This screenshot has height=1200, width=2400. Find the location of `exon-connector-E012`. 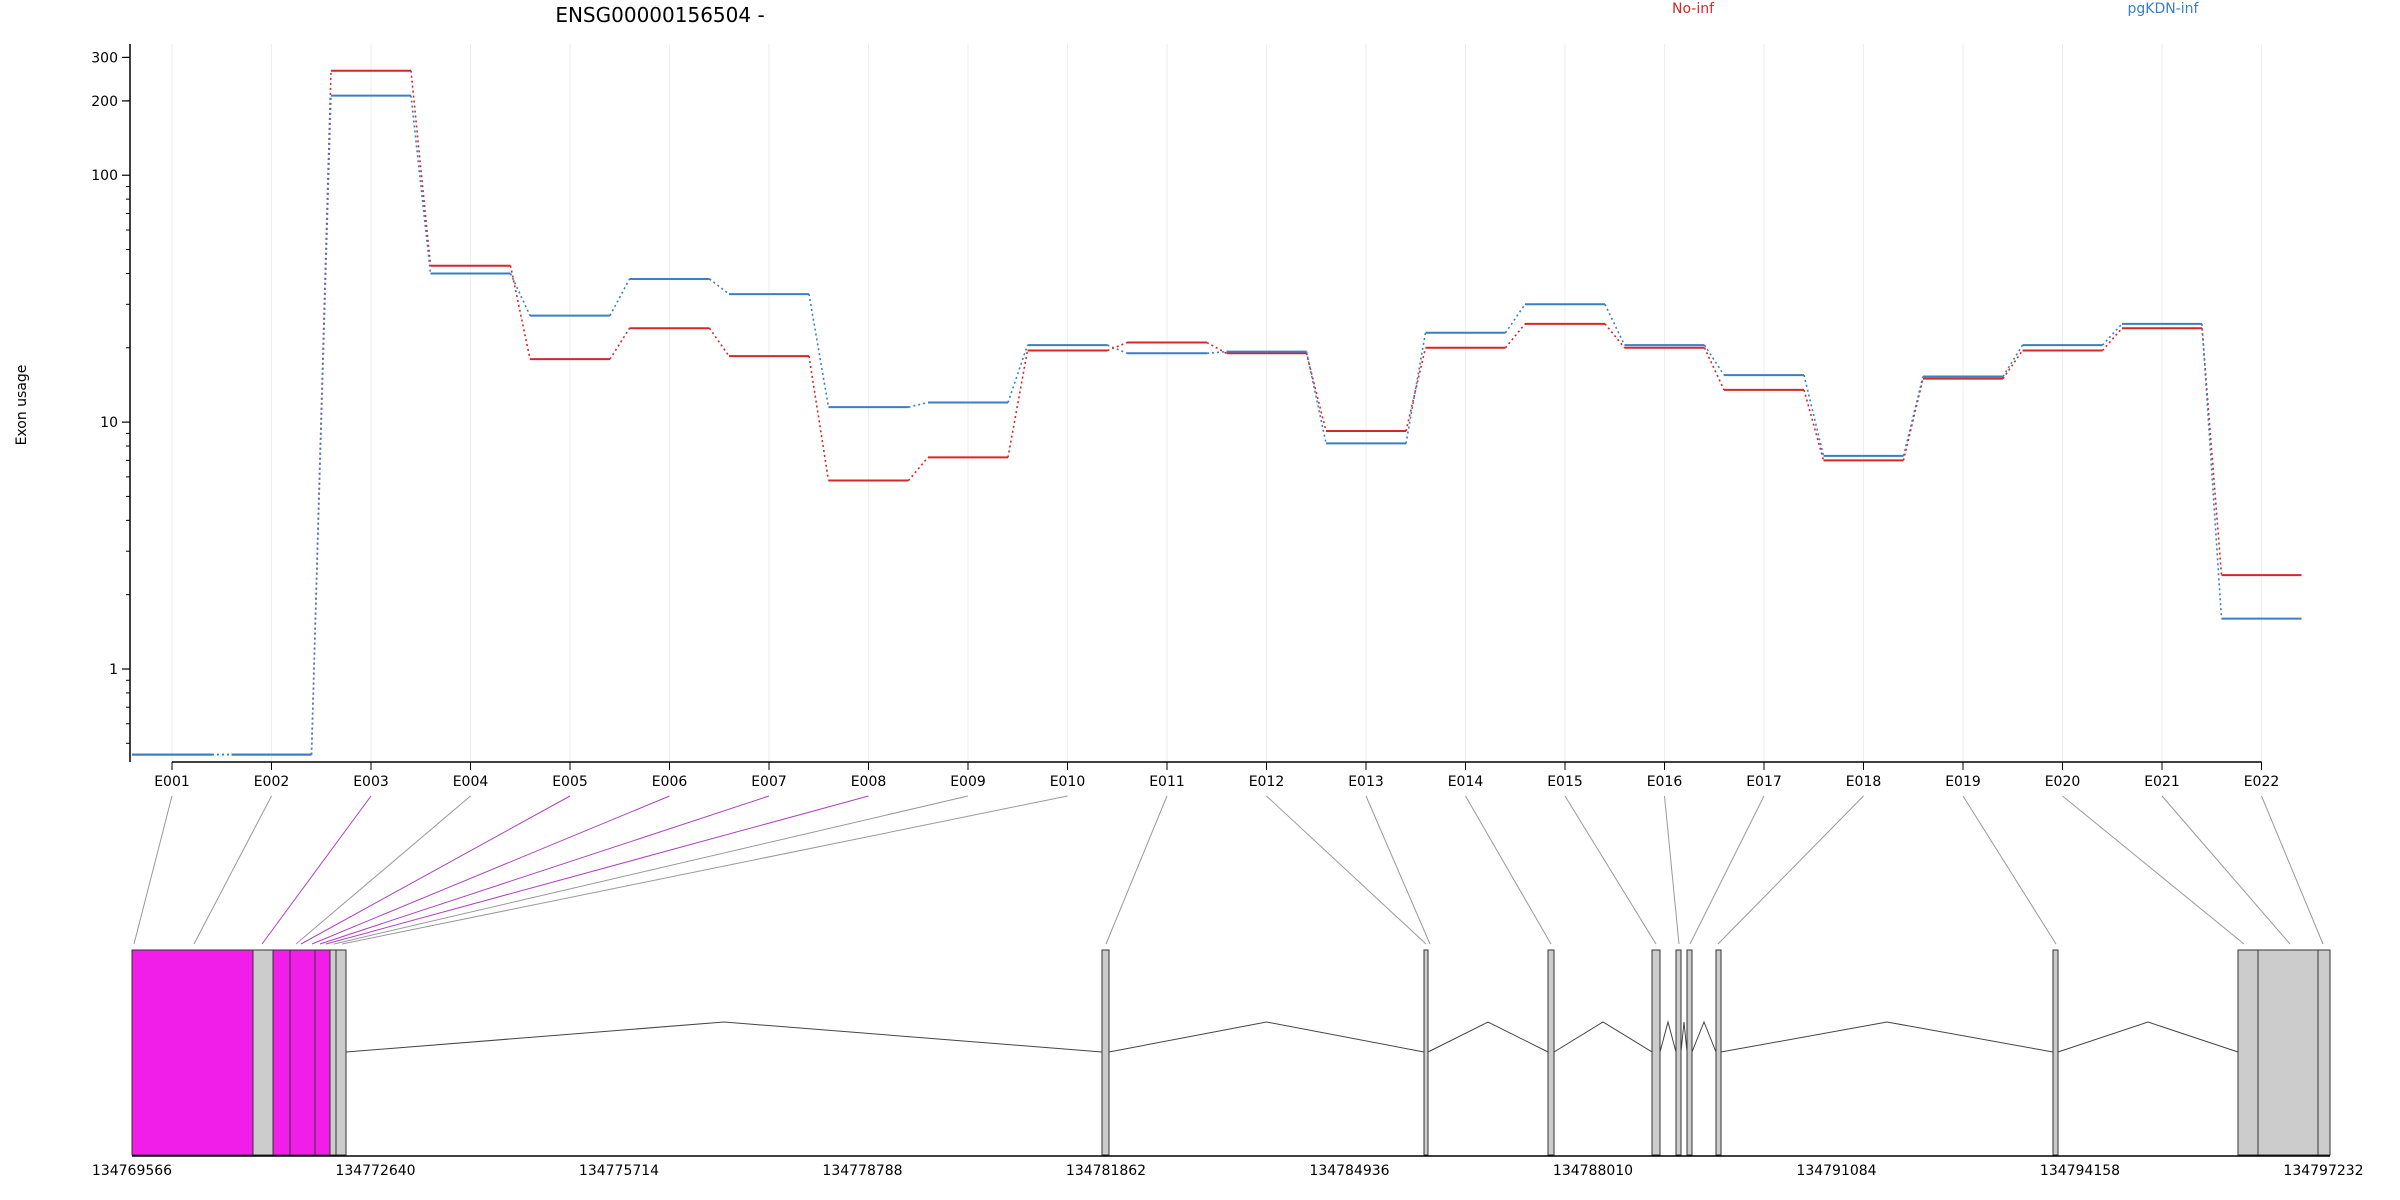

exon-connector-E012 is located at coordinates (1346, 870).